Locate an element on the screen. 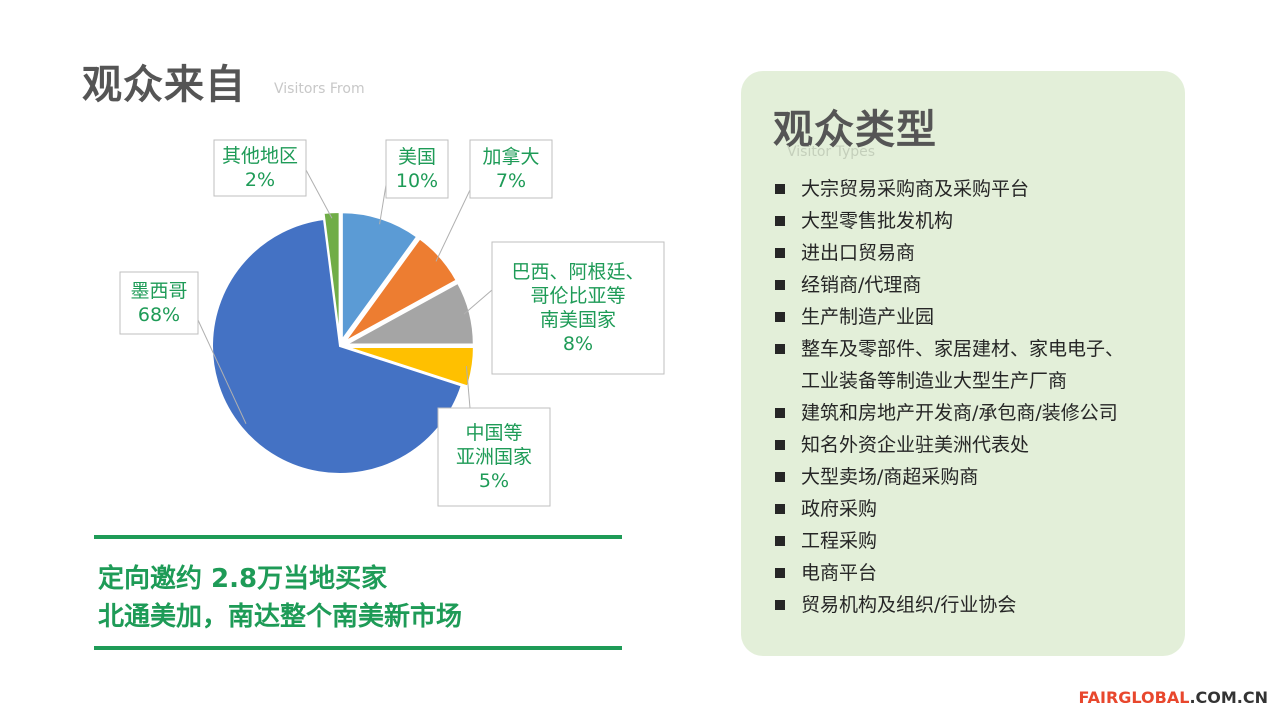  highlight-line-2: 北通美加，南达整个南美新市场 is located at coordinates (280, 617).